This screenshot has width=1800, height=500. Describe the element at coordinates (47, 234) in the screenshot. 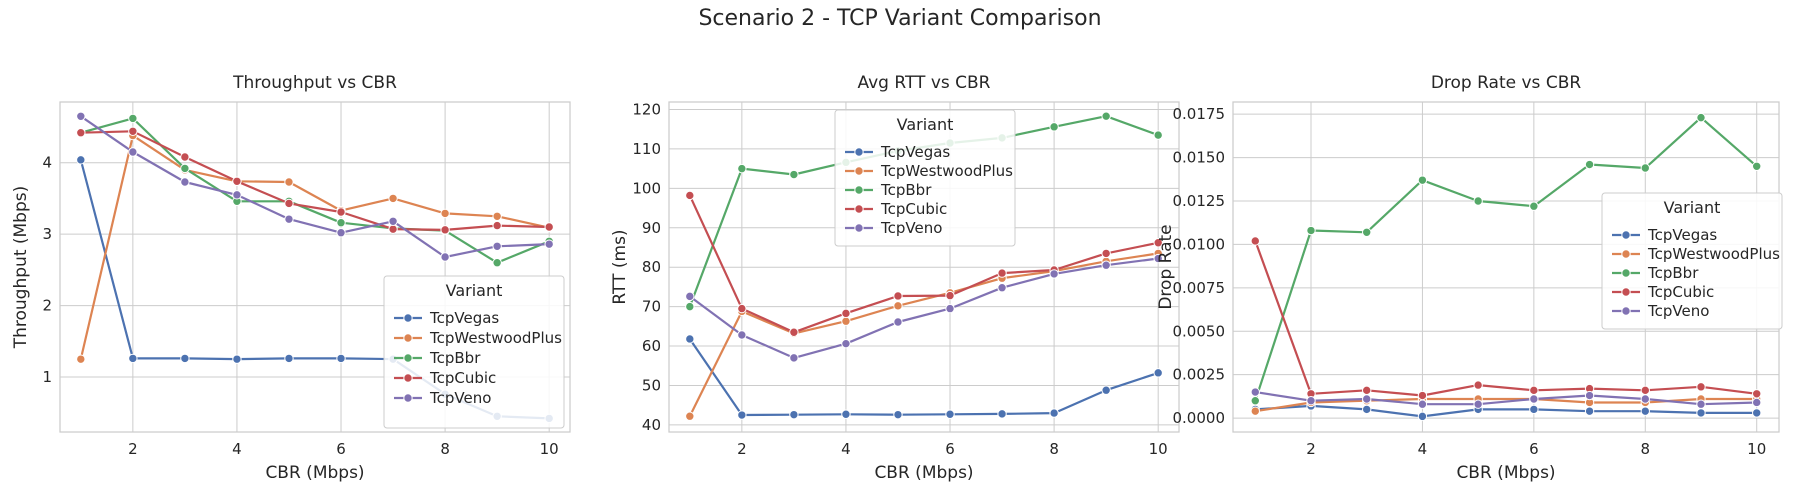

I see `y-tick-label: 3` at that location.